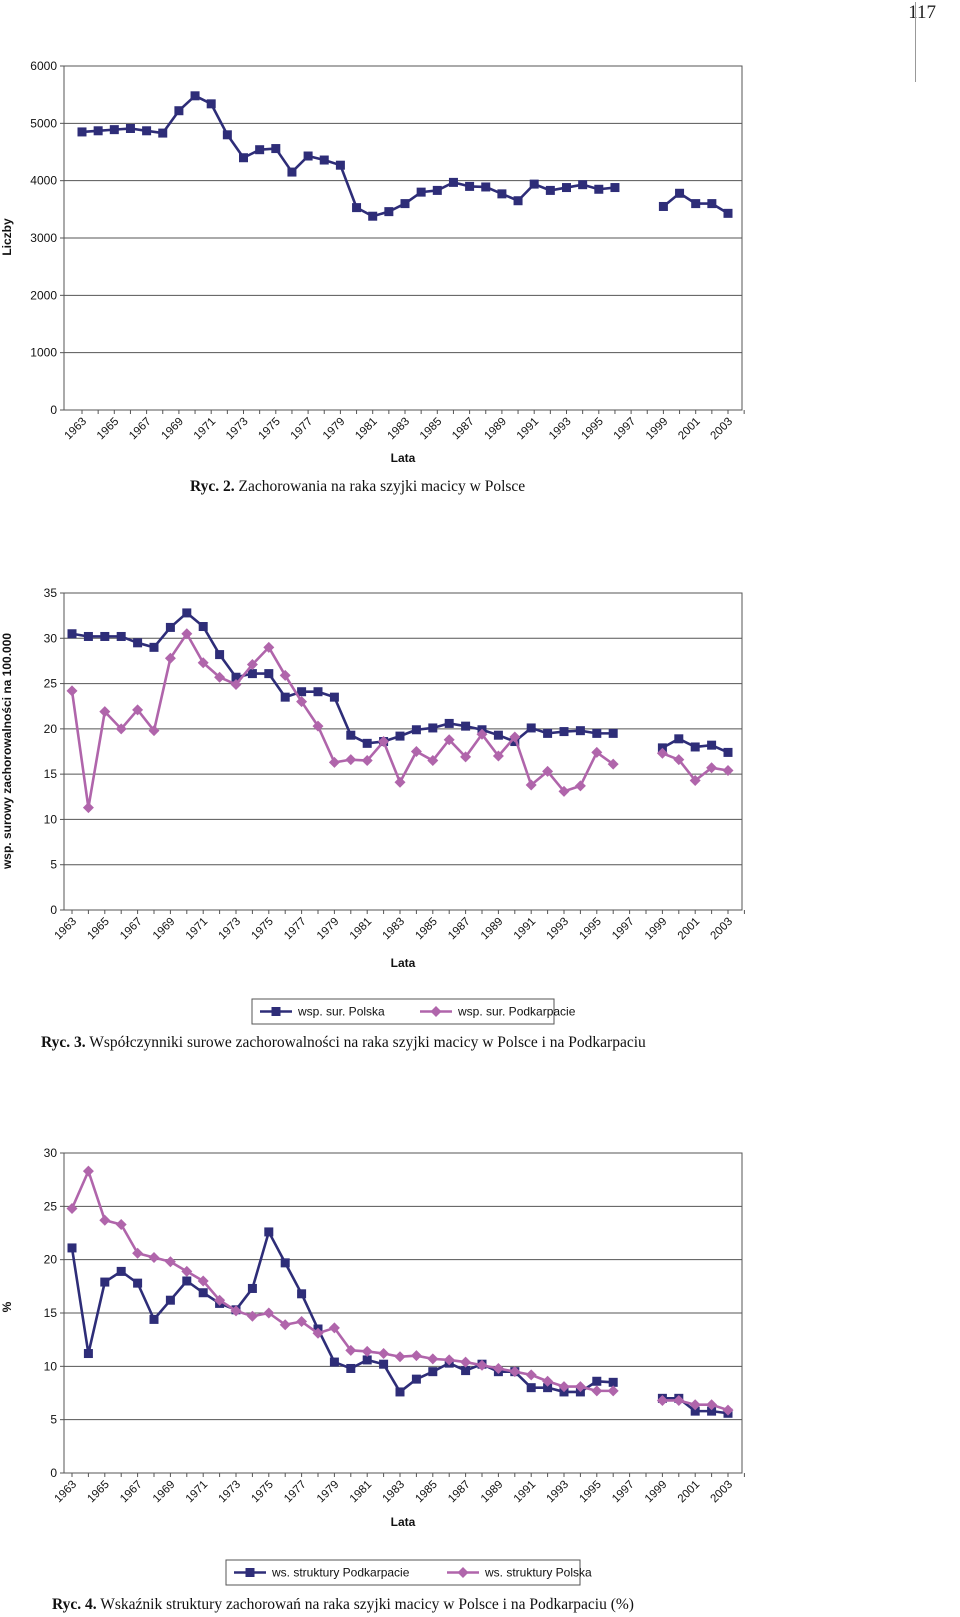 The height and width of the screenshot is (1617, 960). What do you see at coordinates (623, 929) in the screenshot?
I see `x-tick-label: 1997` at bounding box center [623, 929].